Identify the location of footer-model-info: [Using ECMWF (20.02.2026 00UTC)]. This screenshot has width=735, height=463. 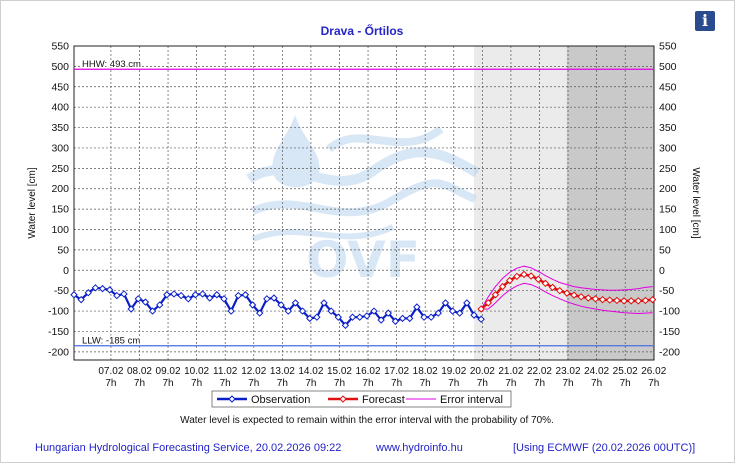
(604, 448).